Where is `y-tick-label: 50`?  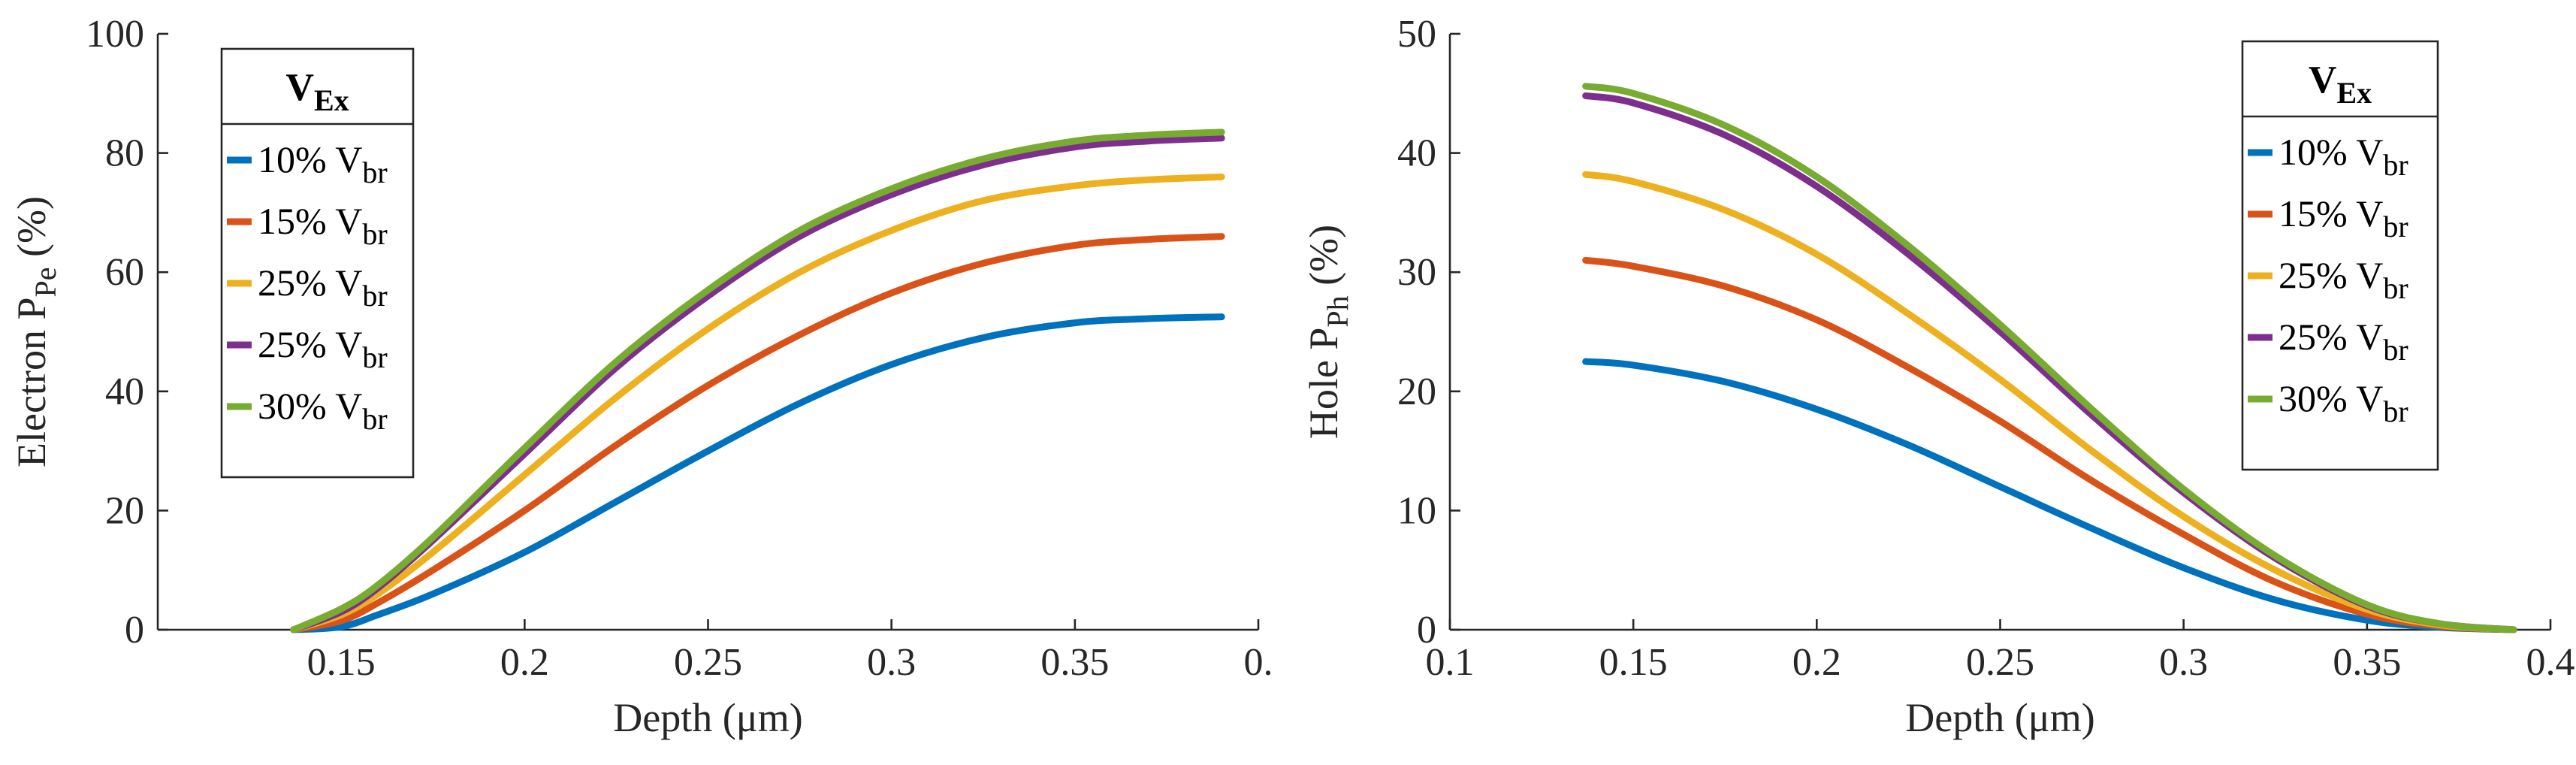 y-tick-label: 50 is located at coordinates (1416, 34).